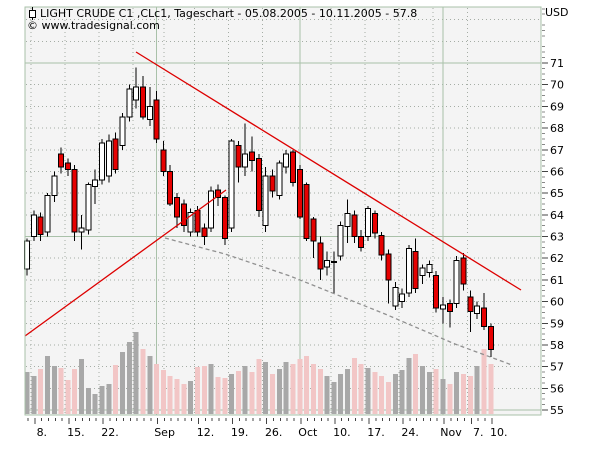  What do you see at coordinates (125, 263) in the screenshot?
I see `ascending-support-line` at bounding box center [125, 263].